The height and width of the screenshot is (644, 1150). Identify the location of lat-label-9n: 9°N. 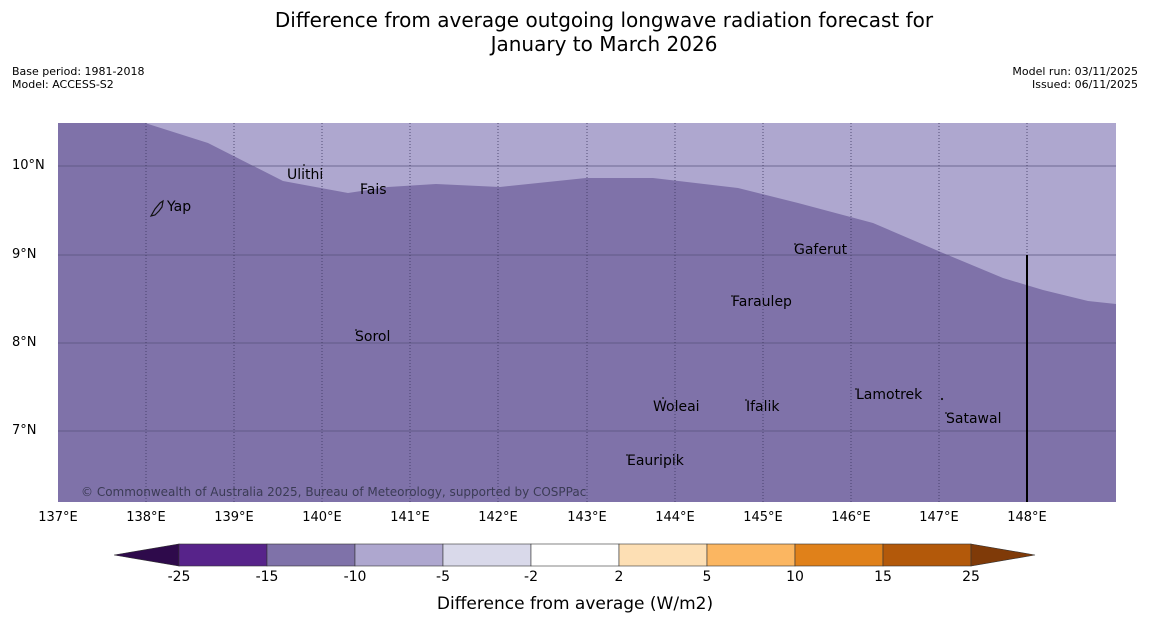
(24, 254).